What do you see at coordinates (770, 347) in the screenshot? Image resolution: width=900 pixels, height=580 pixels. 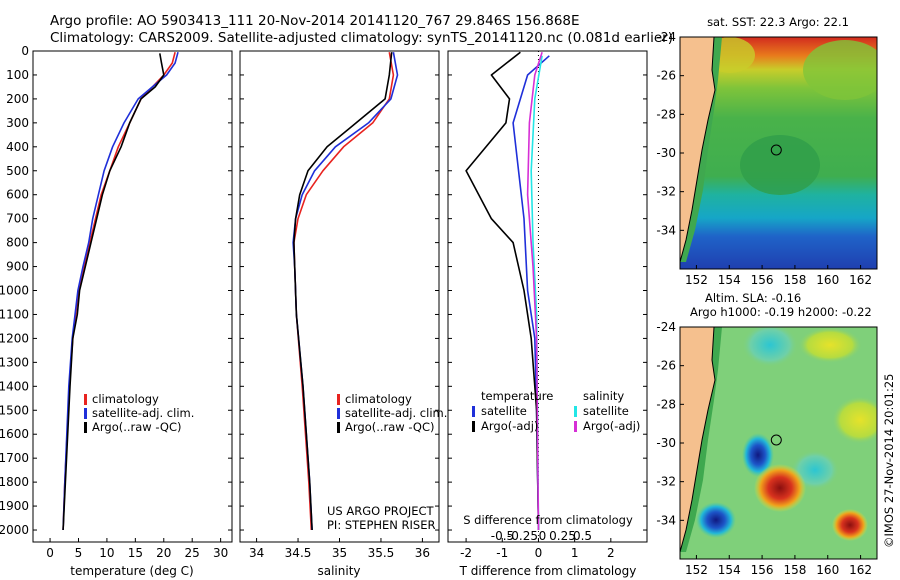 I see `sla-cyan-patch` at bounding box center [770, 347].